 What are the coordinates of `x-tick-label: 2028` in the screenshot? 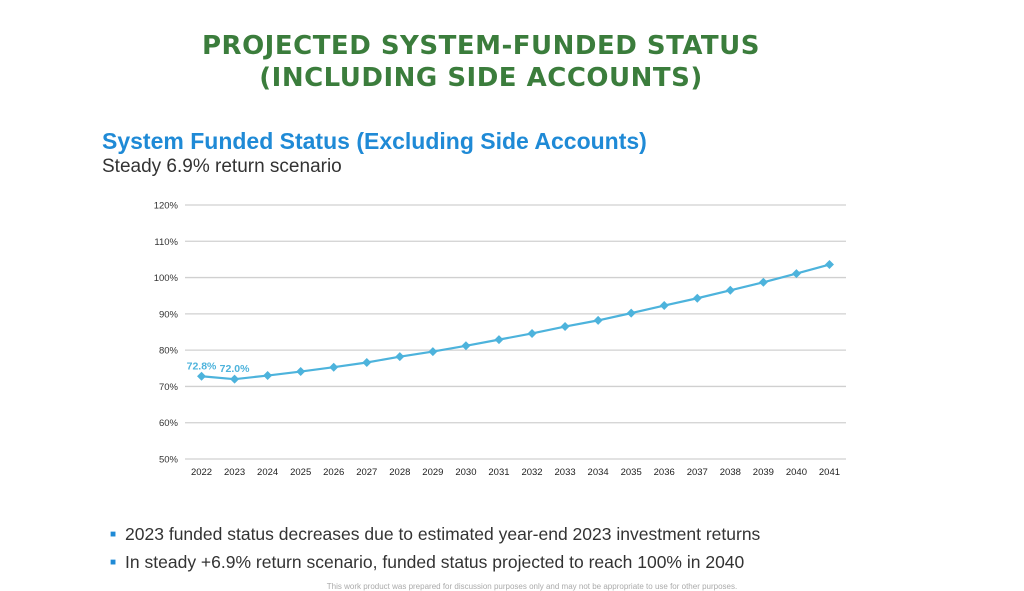 It's located at (399, 472).